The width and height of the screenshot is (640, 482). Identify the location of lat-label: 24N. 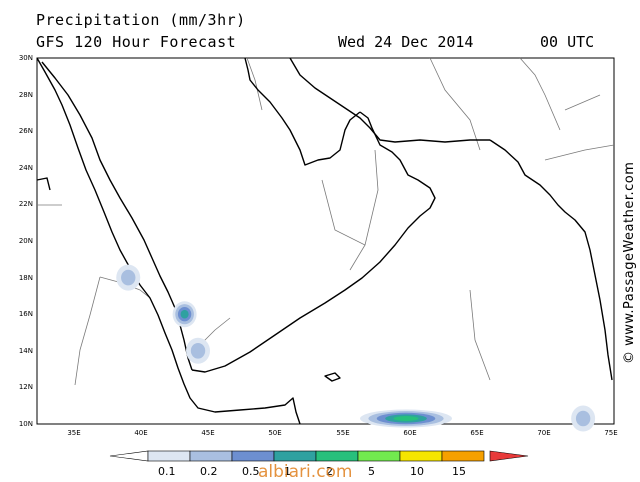
(26, 168).